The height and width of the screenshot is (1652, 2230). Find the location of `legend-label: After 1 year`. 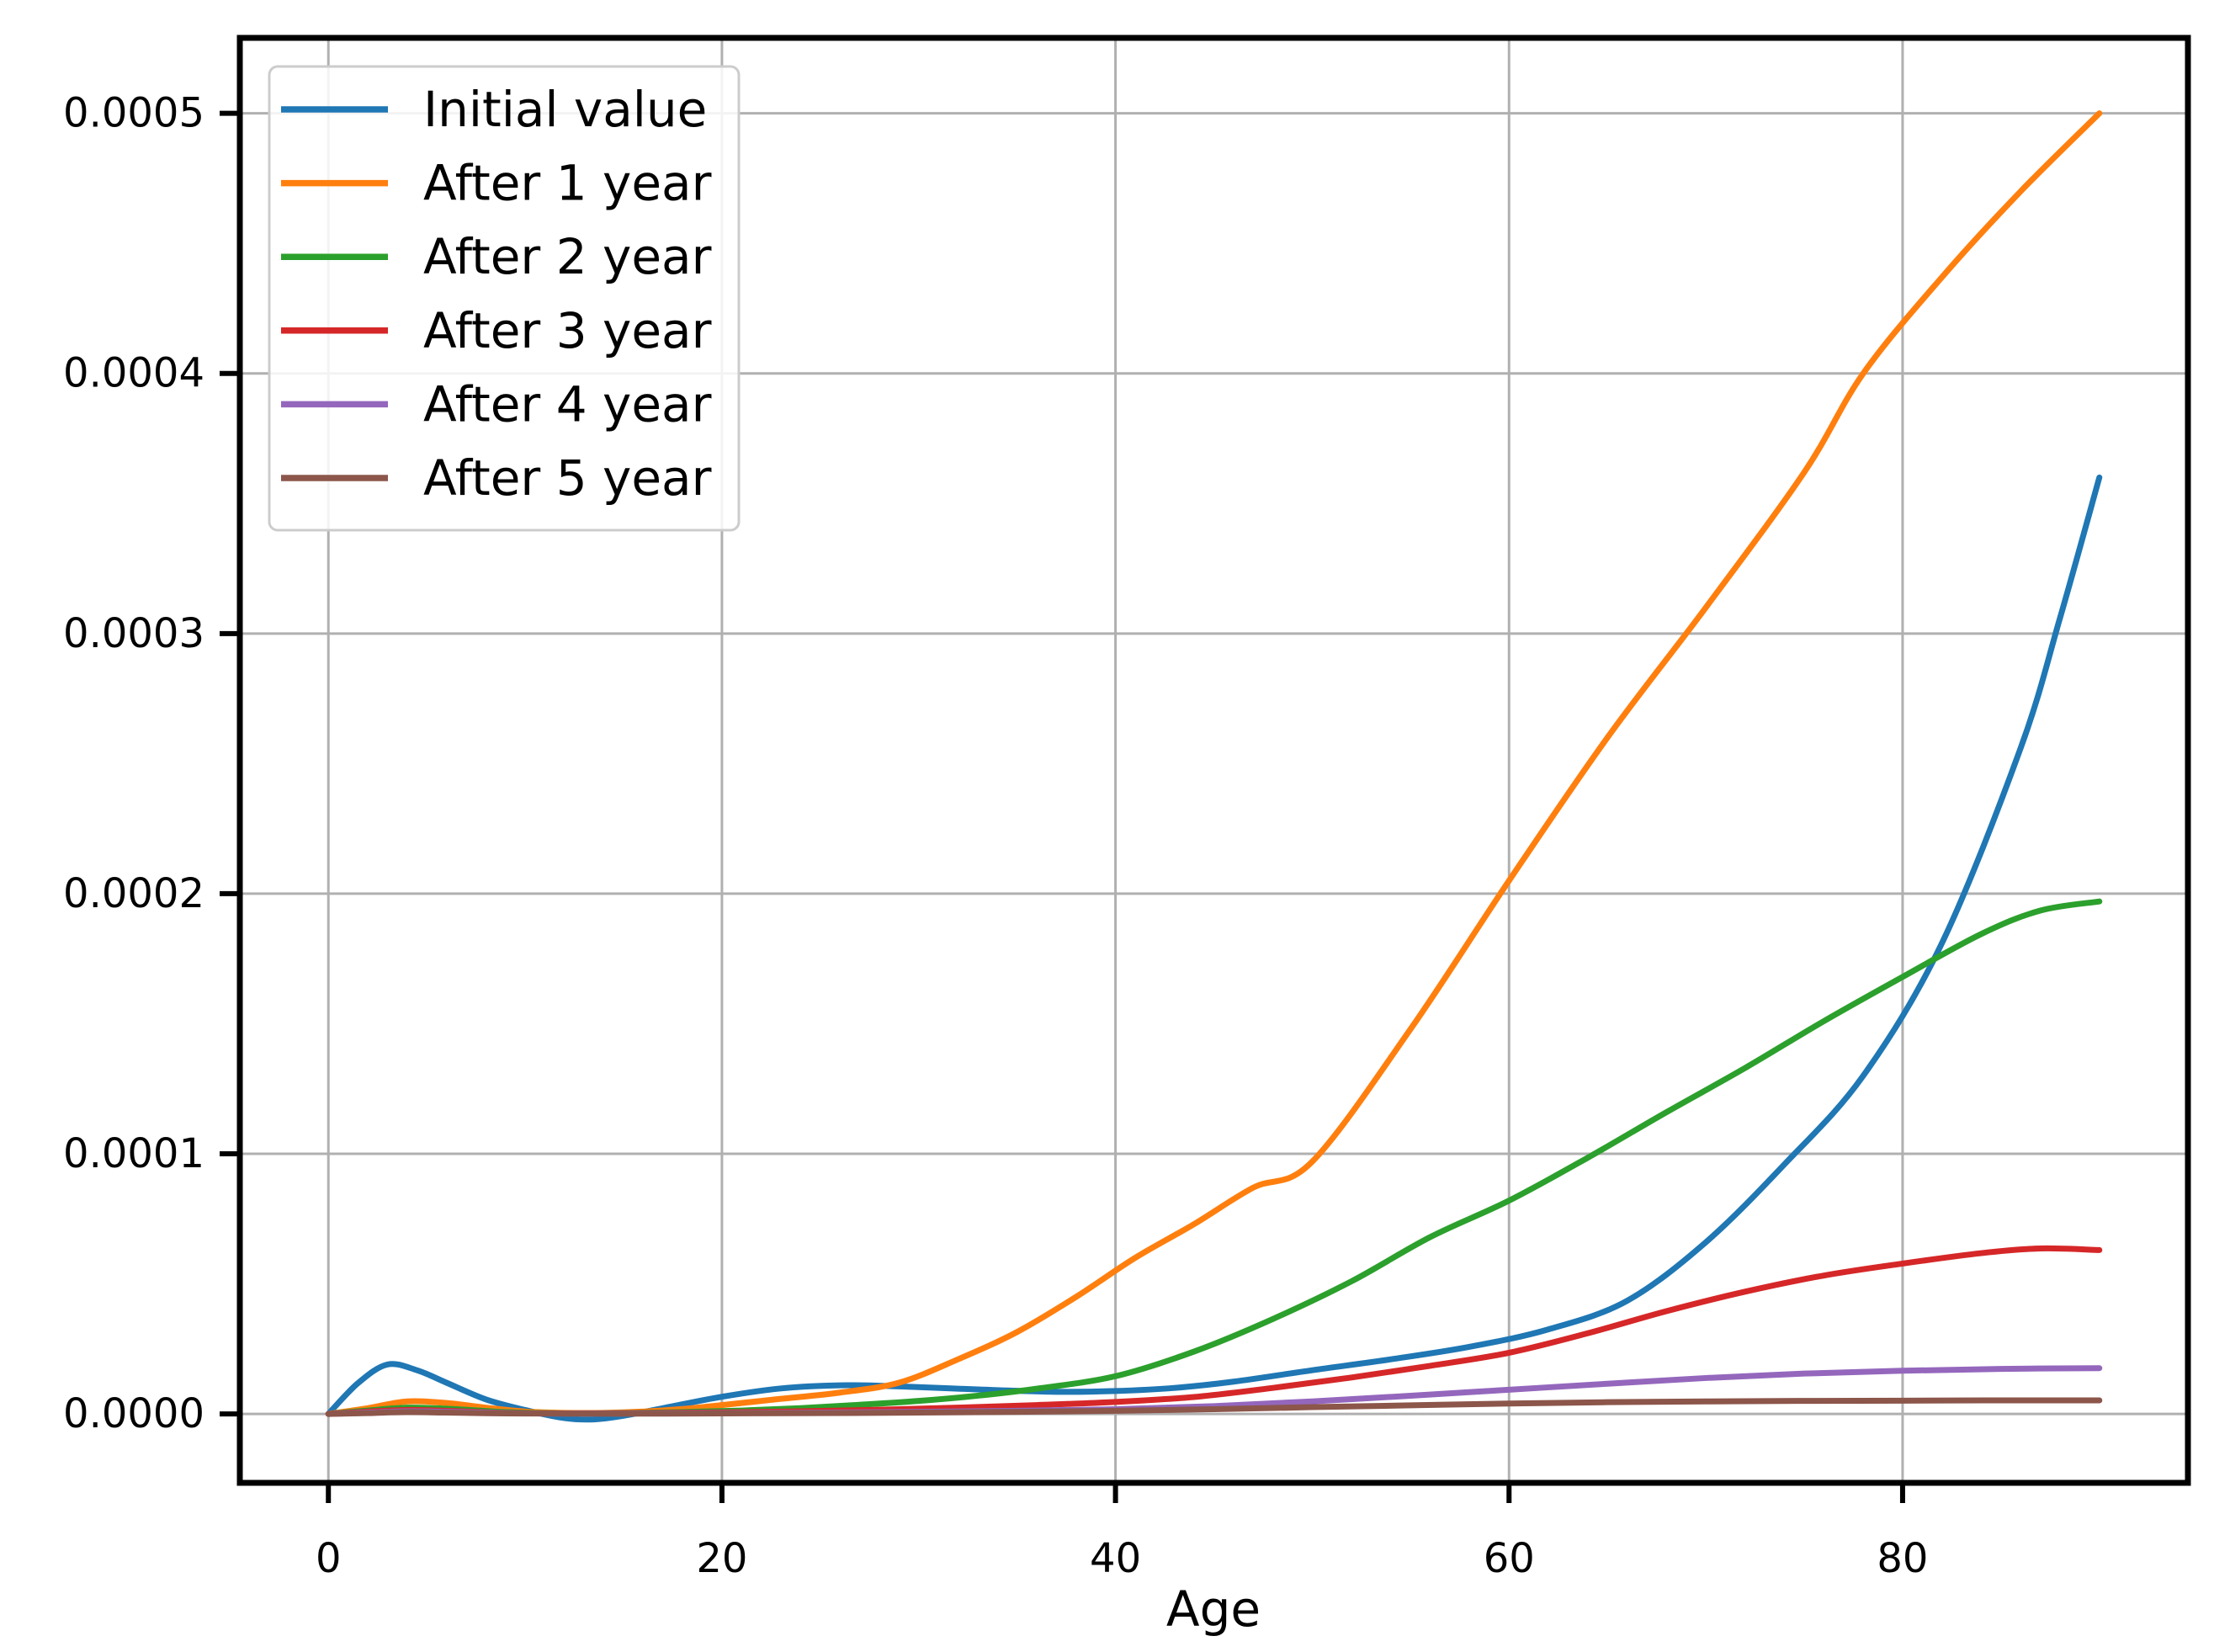

legend-label: After 1 year is located at coordinates (568, 183).